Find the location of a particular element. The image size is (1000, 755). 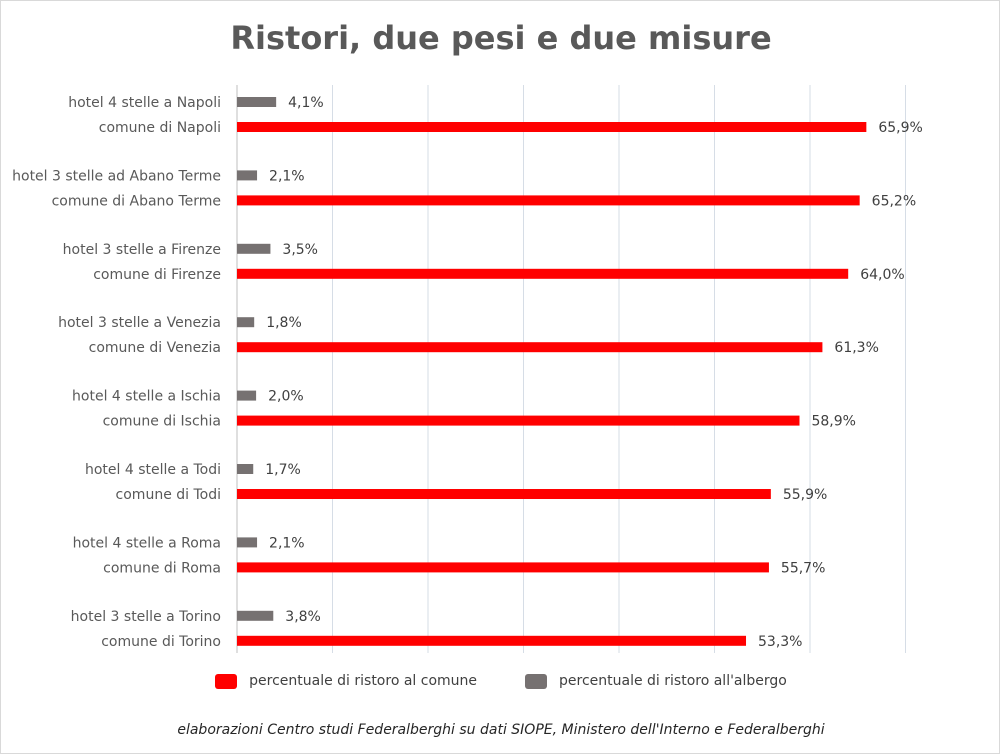

legend-item-albergo: percentuale di ristoro all'albergo is located at coordinates (656, 681).